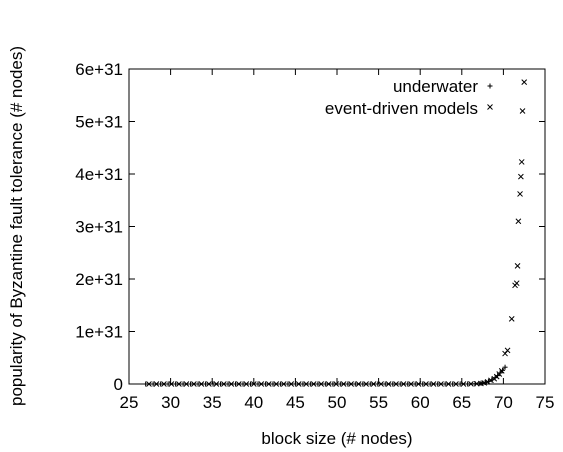  I want to click on x-tick-label: 30, so click(170, 402).